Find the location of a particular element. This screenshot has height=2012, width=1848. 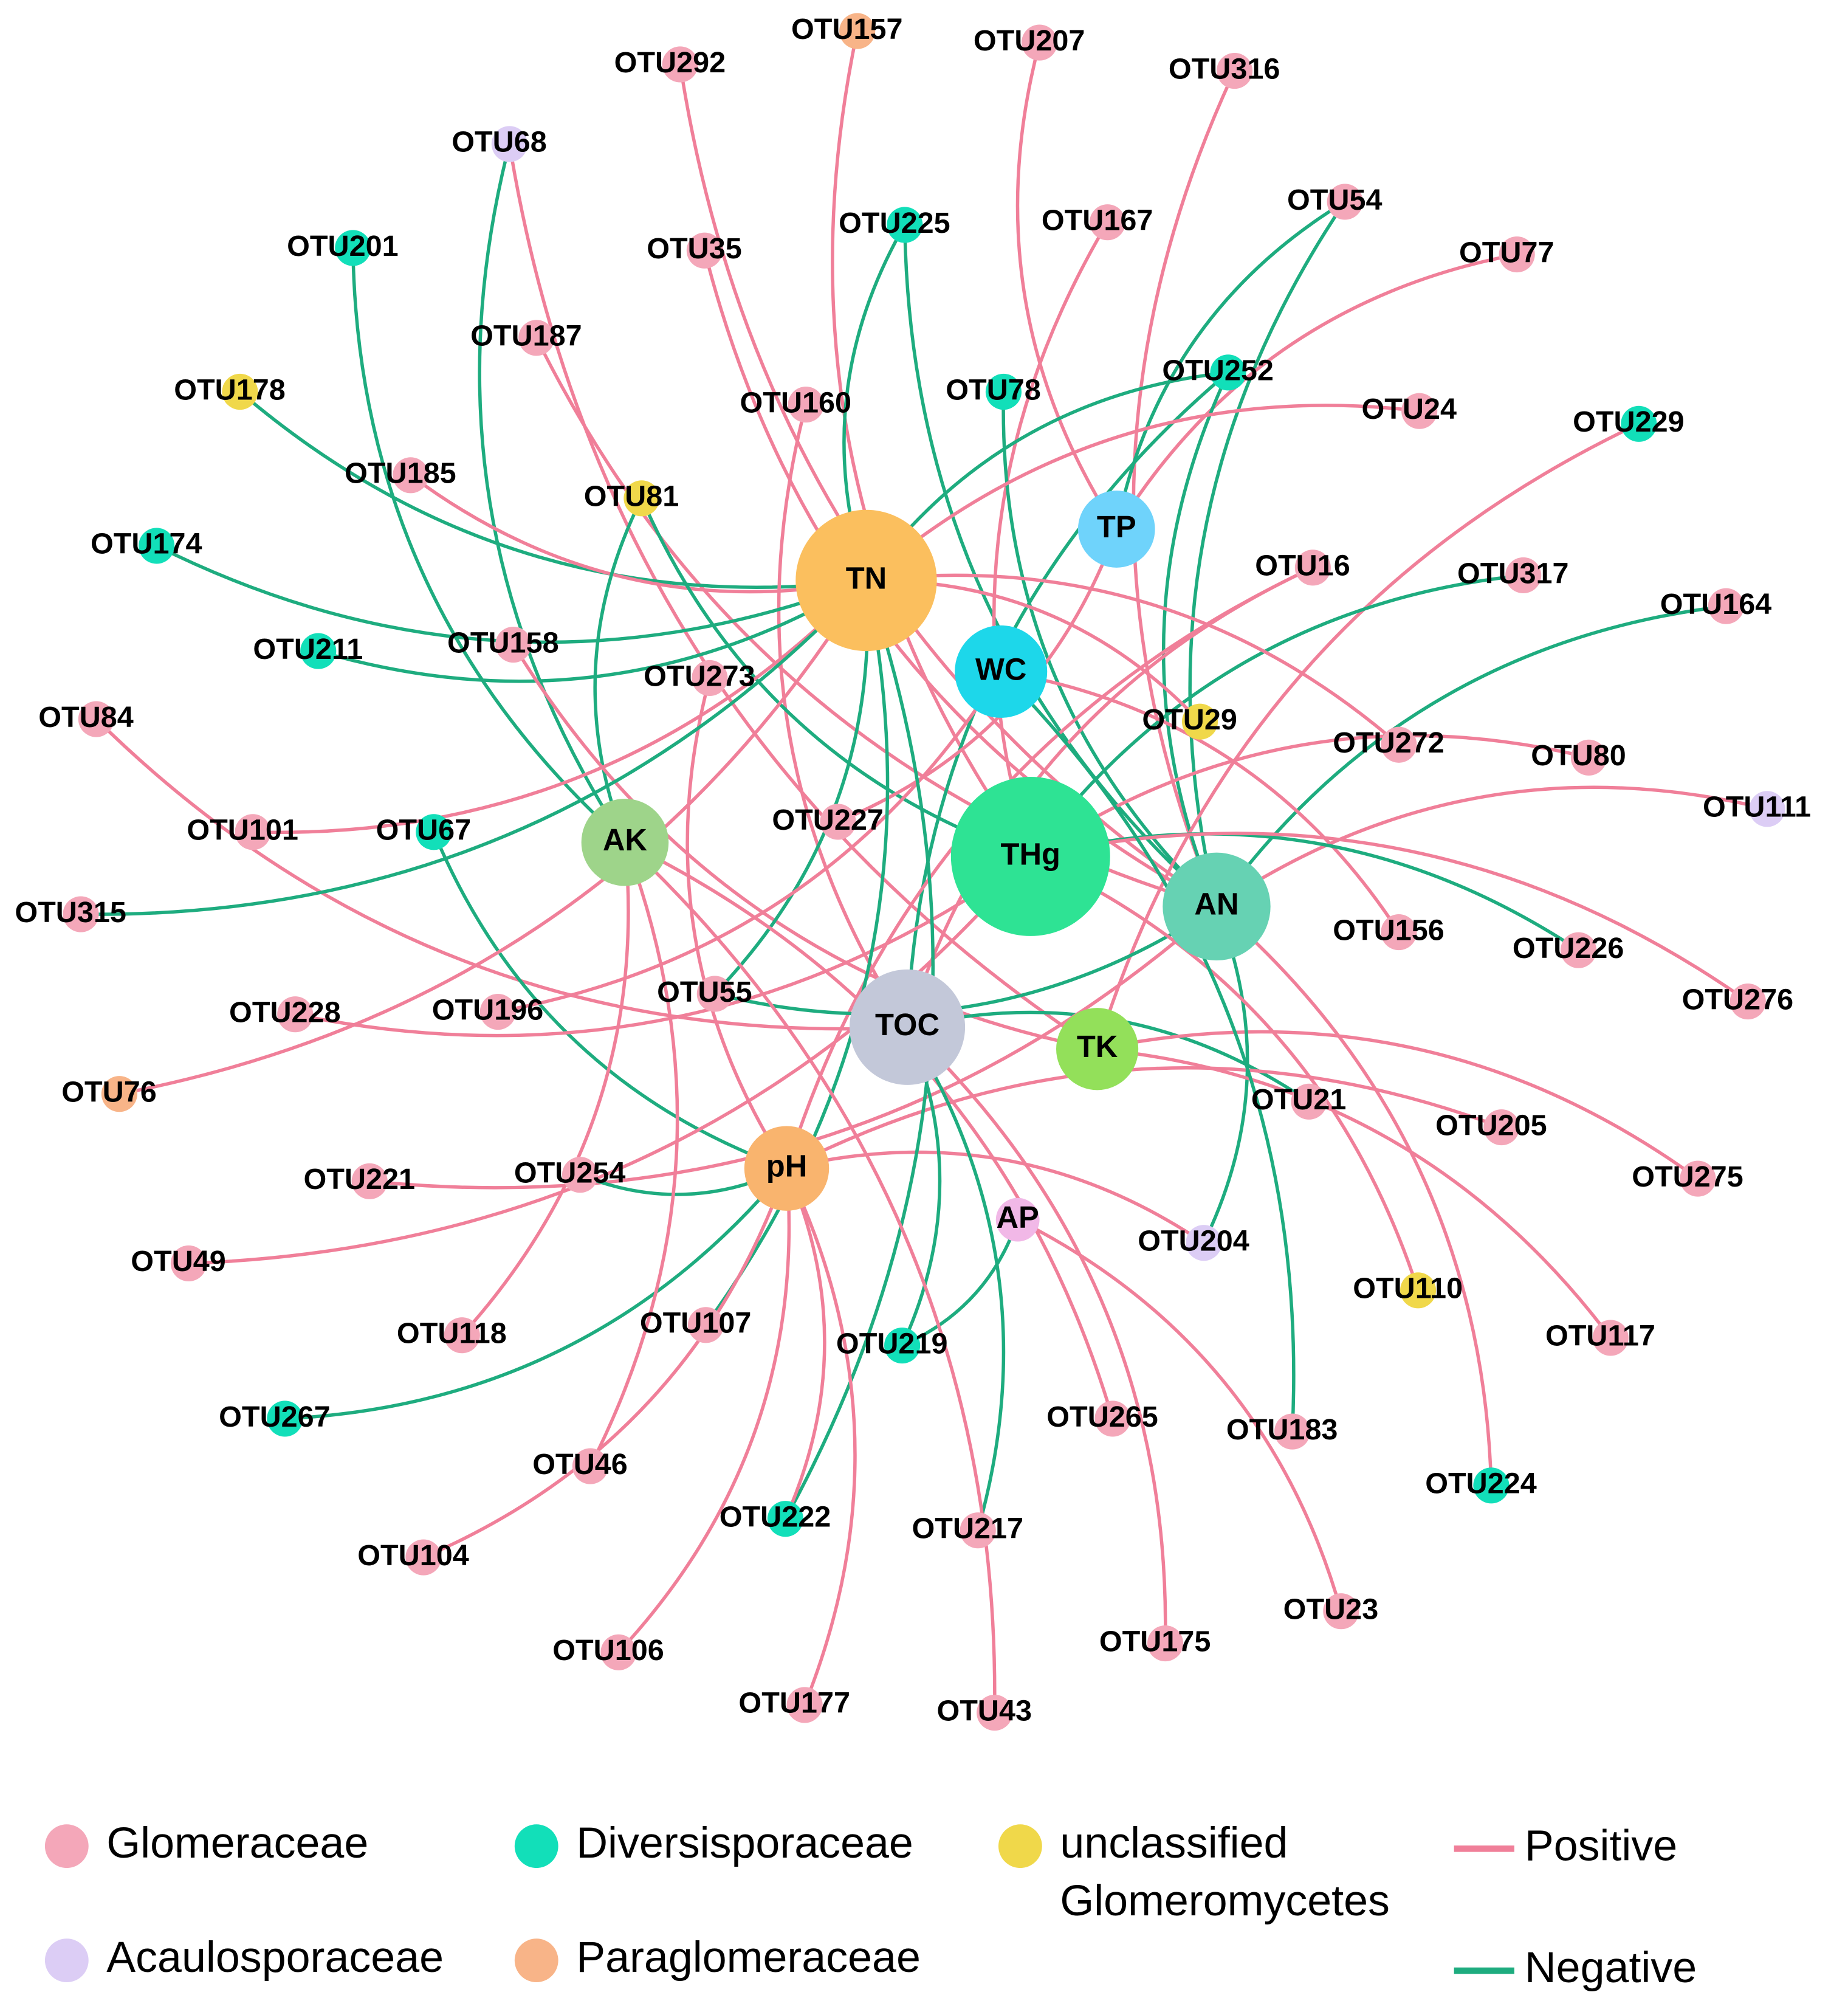

otu-label: OTU226 is located at coordinates (1568, 948).